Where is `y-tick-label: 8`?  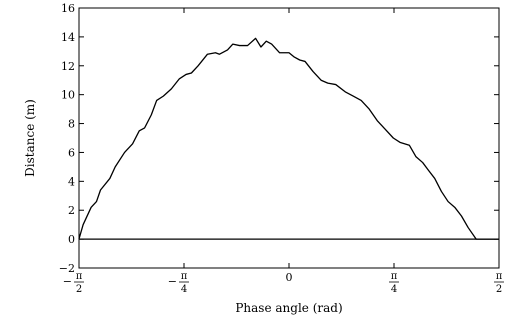
y-tick-label: 8 is located at coordinates (71, 124).